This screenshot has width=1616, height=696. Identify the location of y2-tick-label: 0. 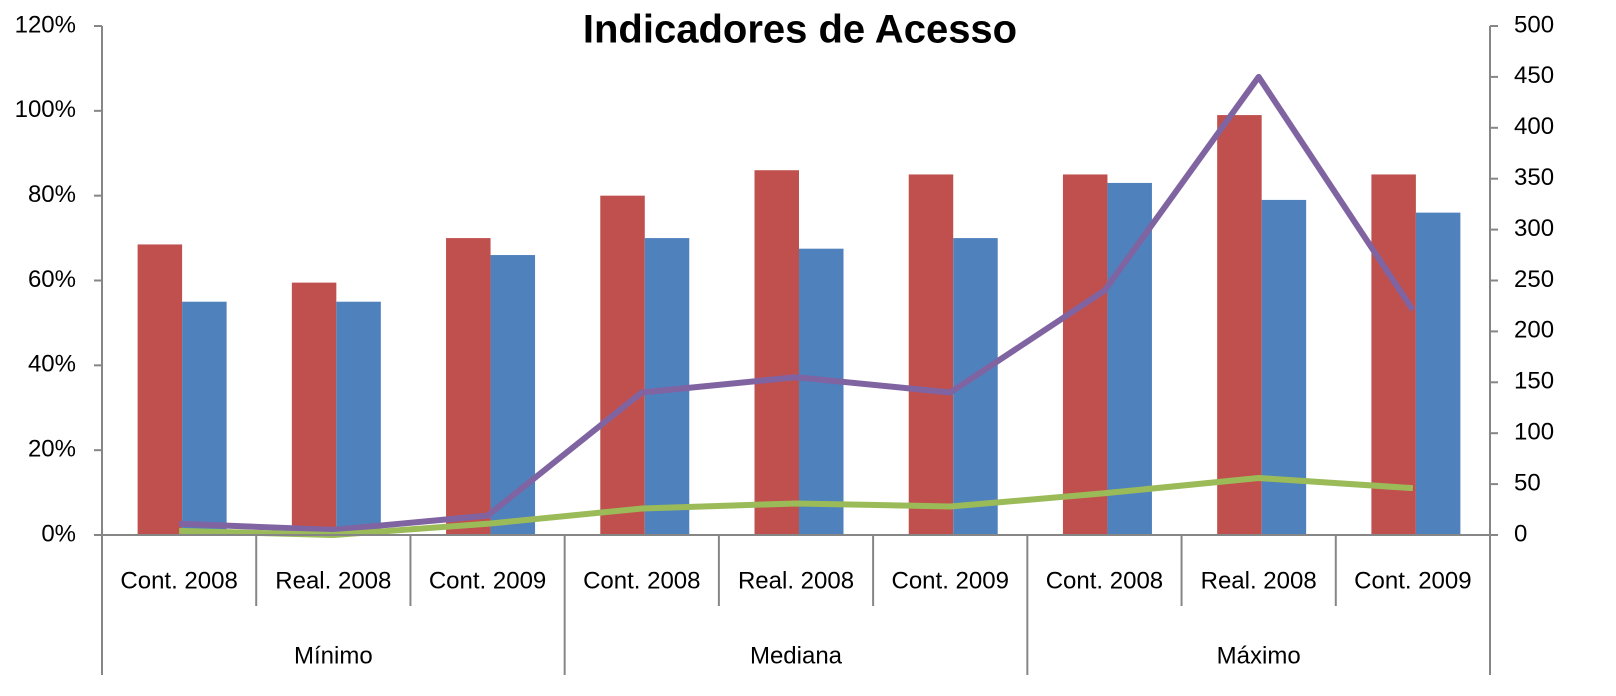
(1520, 533).